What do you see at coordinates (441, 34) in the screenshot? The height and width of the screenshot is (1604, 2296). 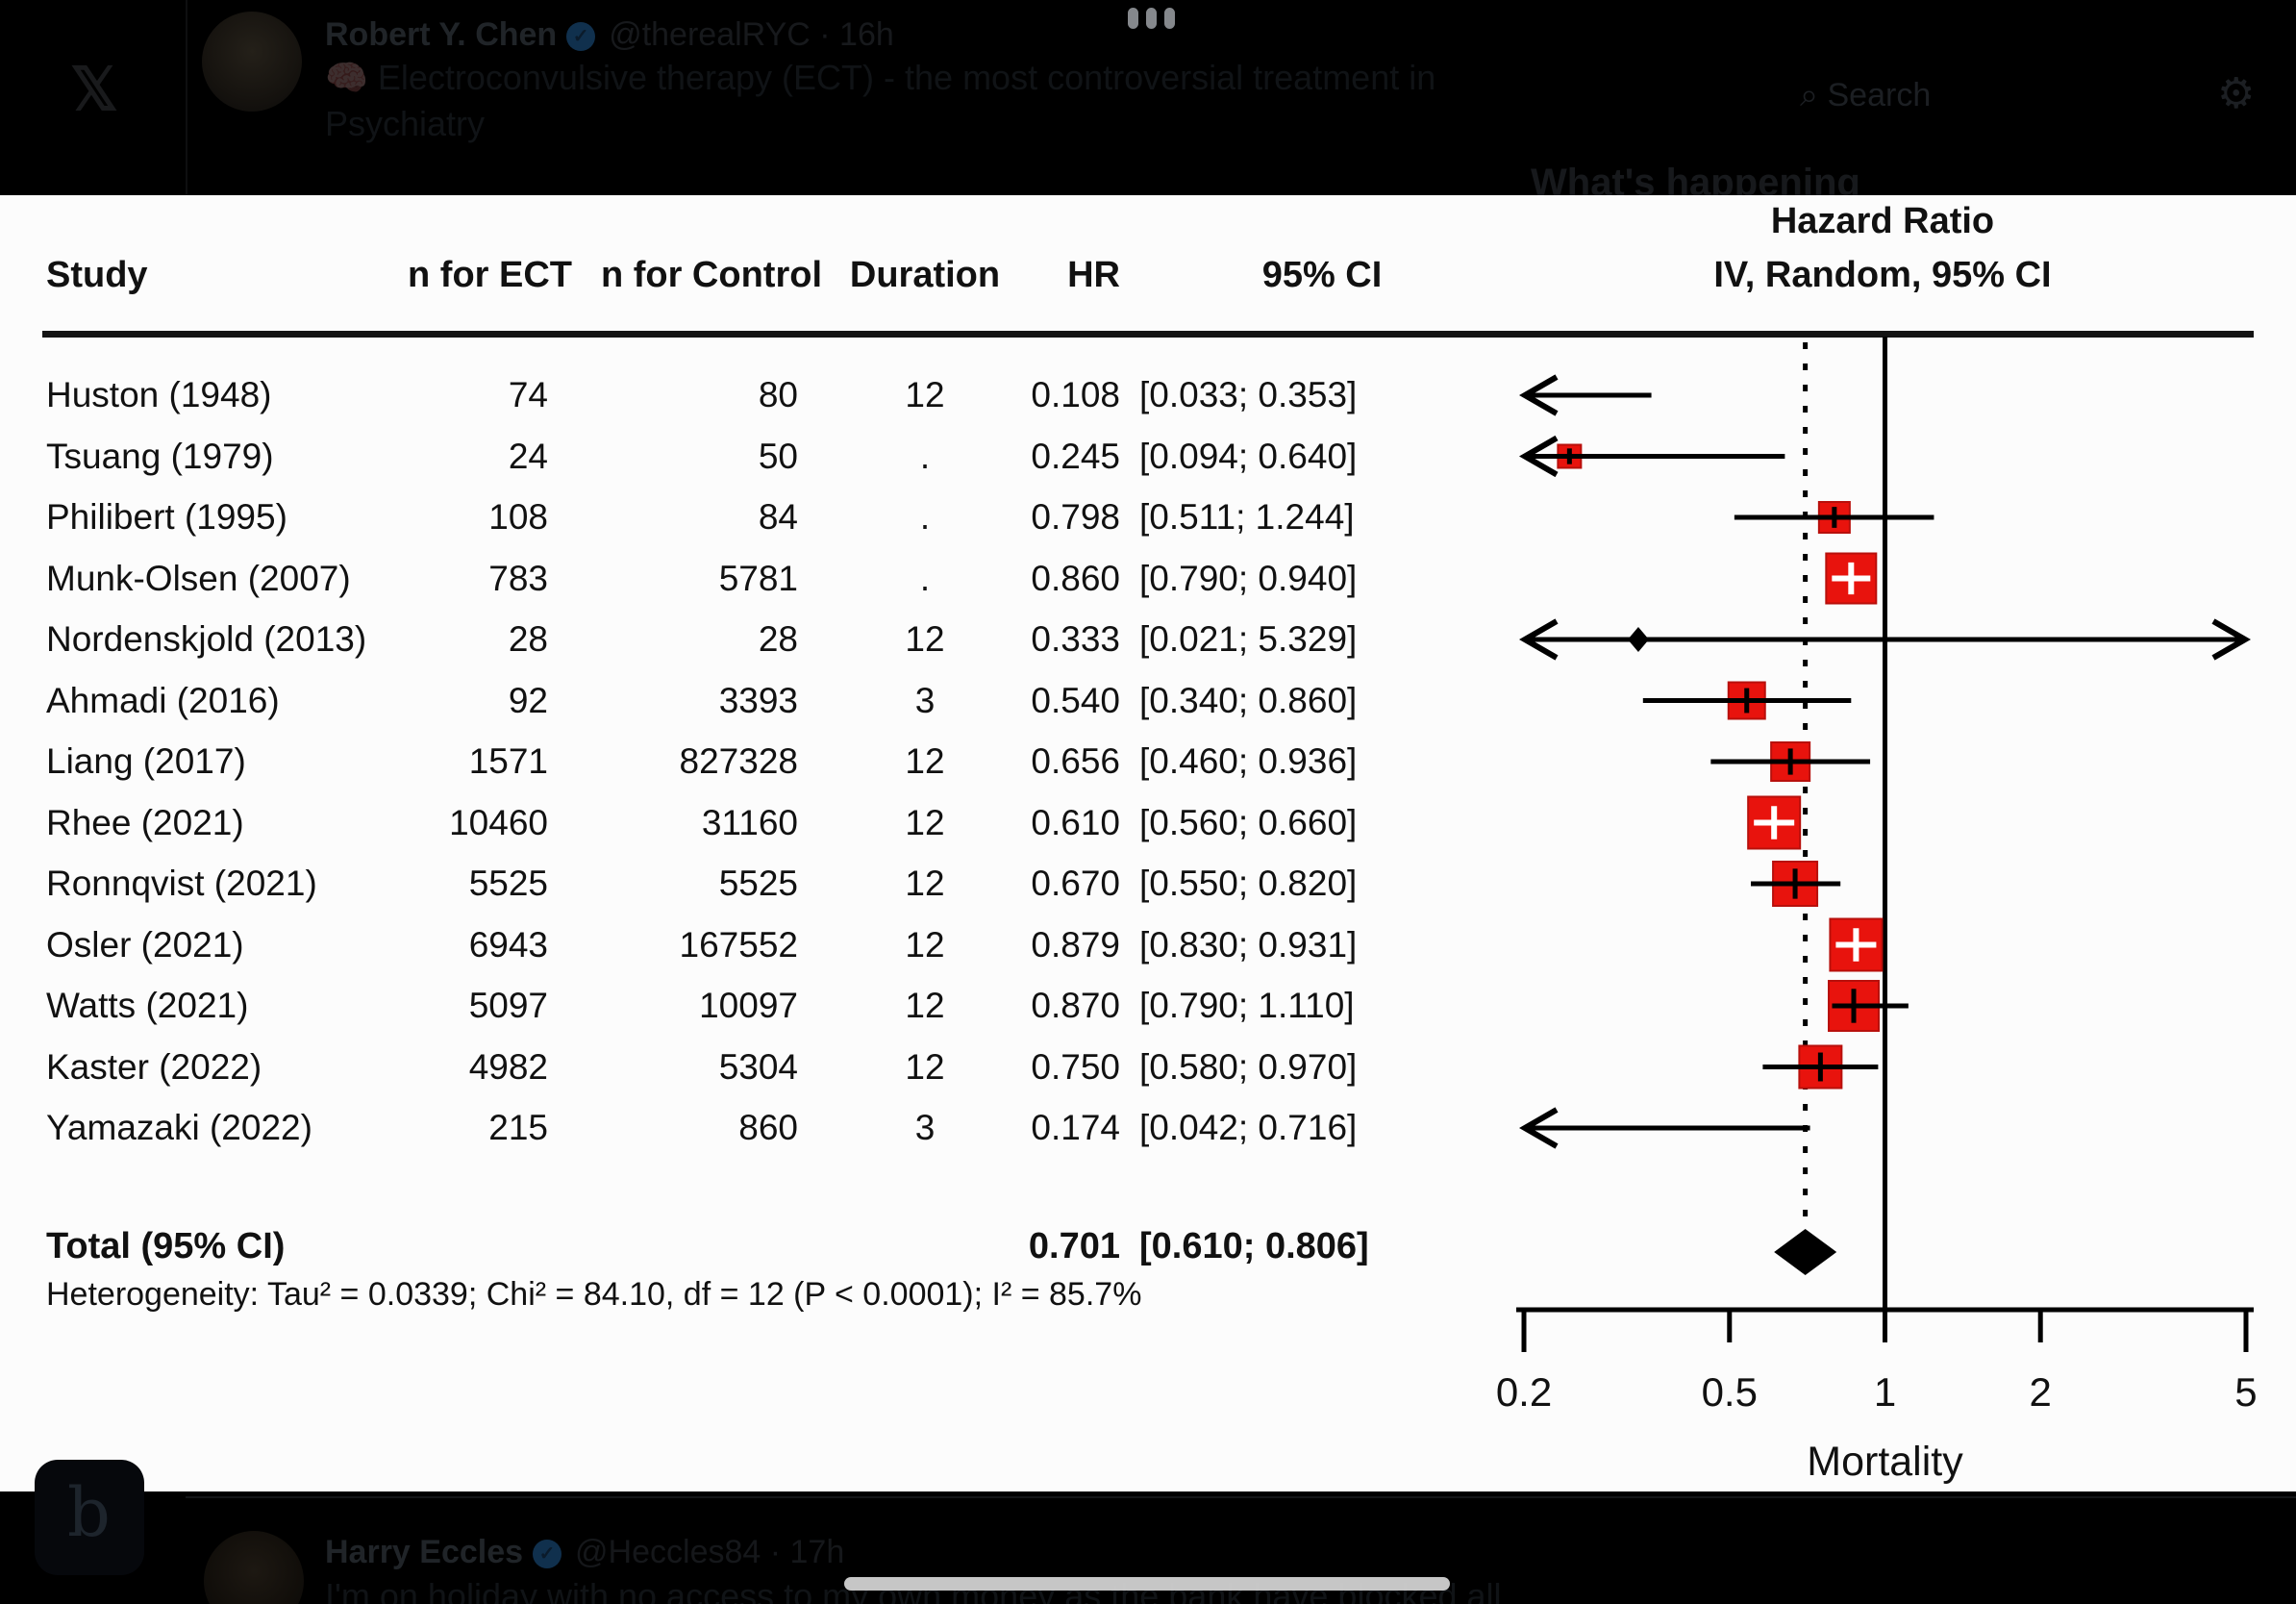 I see `author-name: Robert Y. Chen` at bounding box center [441, 34].